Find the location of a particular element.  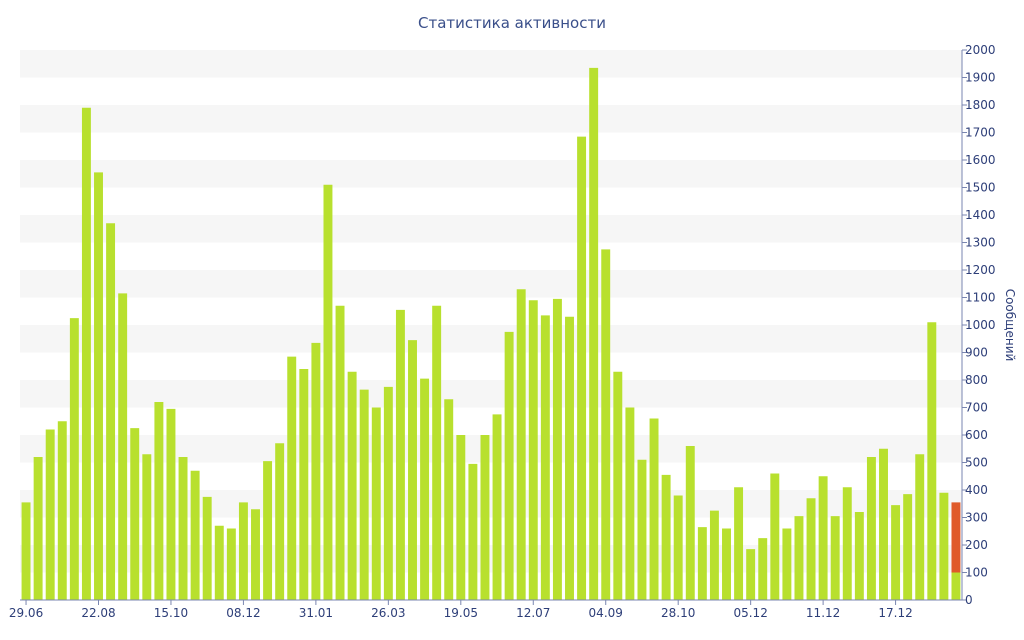

y-tick-label: 1500 is located at coordinates (980, 188).